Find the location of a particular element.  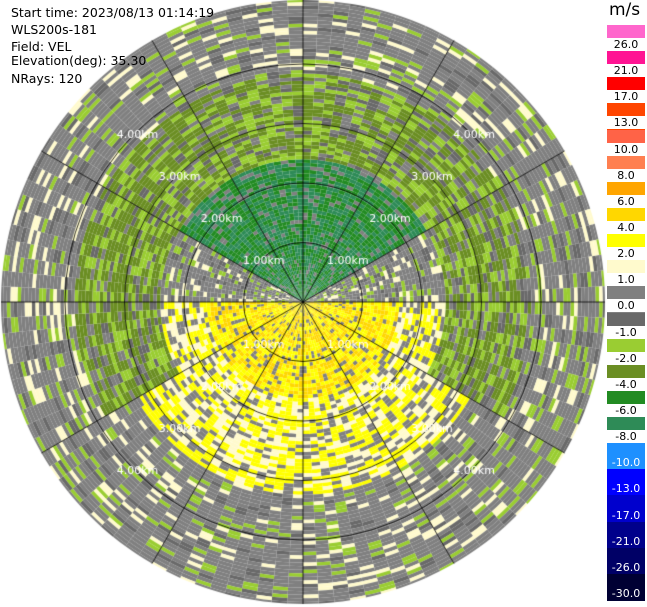

colorbar-tick-label: 1.0 is located at coordinates (626, 280).